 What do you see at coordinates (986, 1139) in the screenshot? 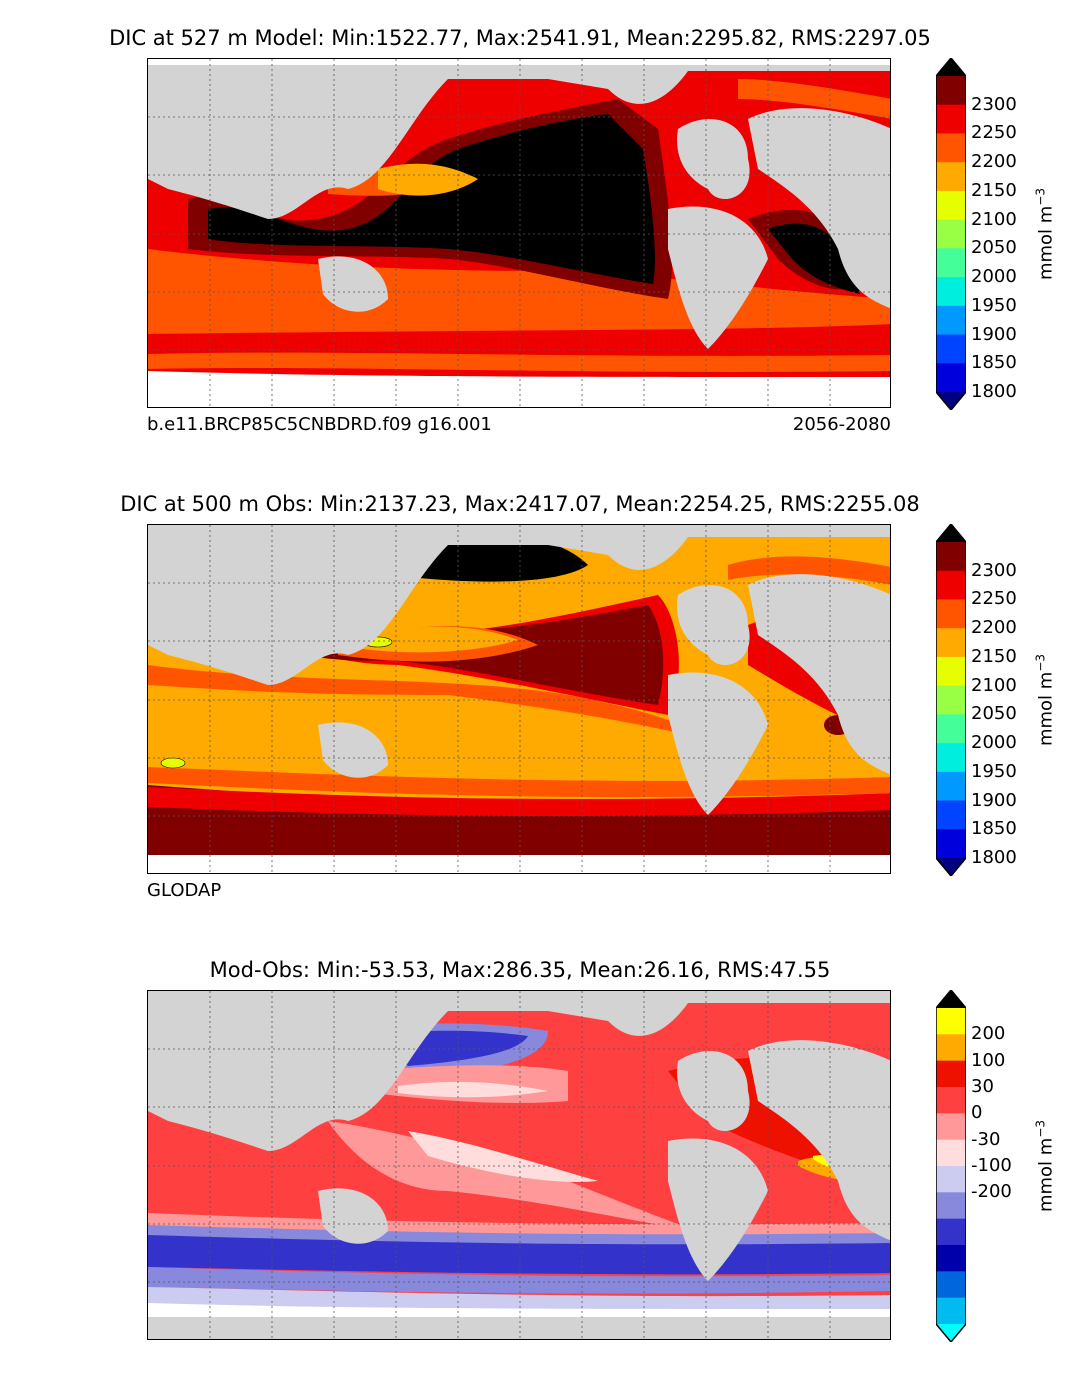
I see `colorbar-tick-label: -30` at bounding box center [986, 1139].